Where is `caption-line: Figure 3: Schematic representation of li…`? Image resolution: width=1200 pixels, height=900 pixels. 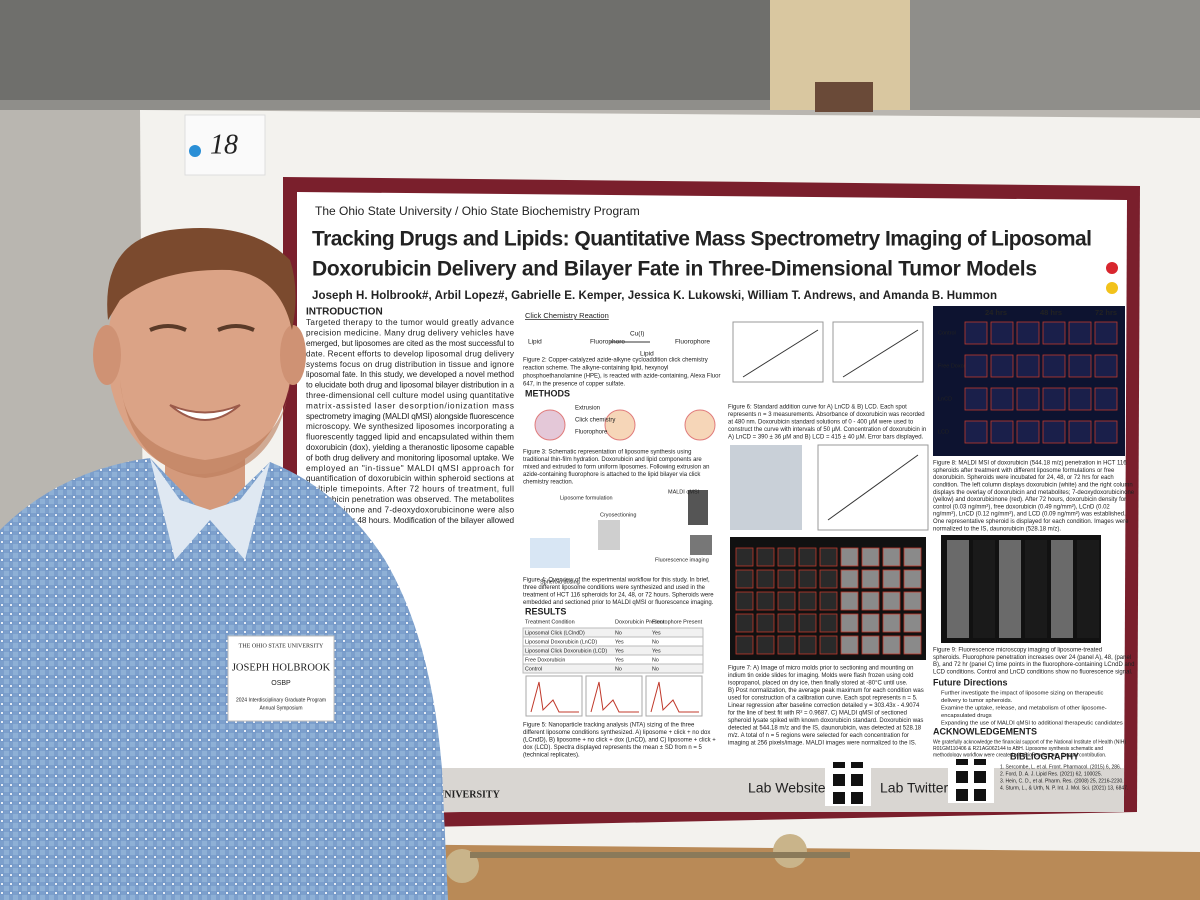 caption-line: Figure 3: Schematic representation of li… is located at coordinates (607, 453).